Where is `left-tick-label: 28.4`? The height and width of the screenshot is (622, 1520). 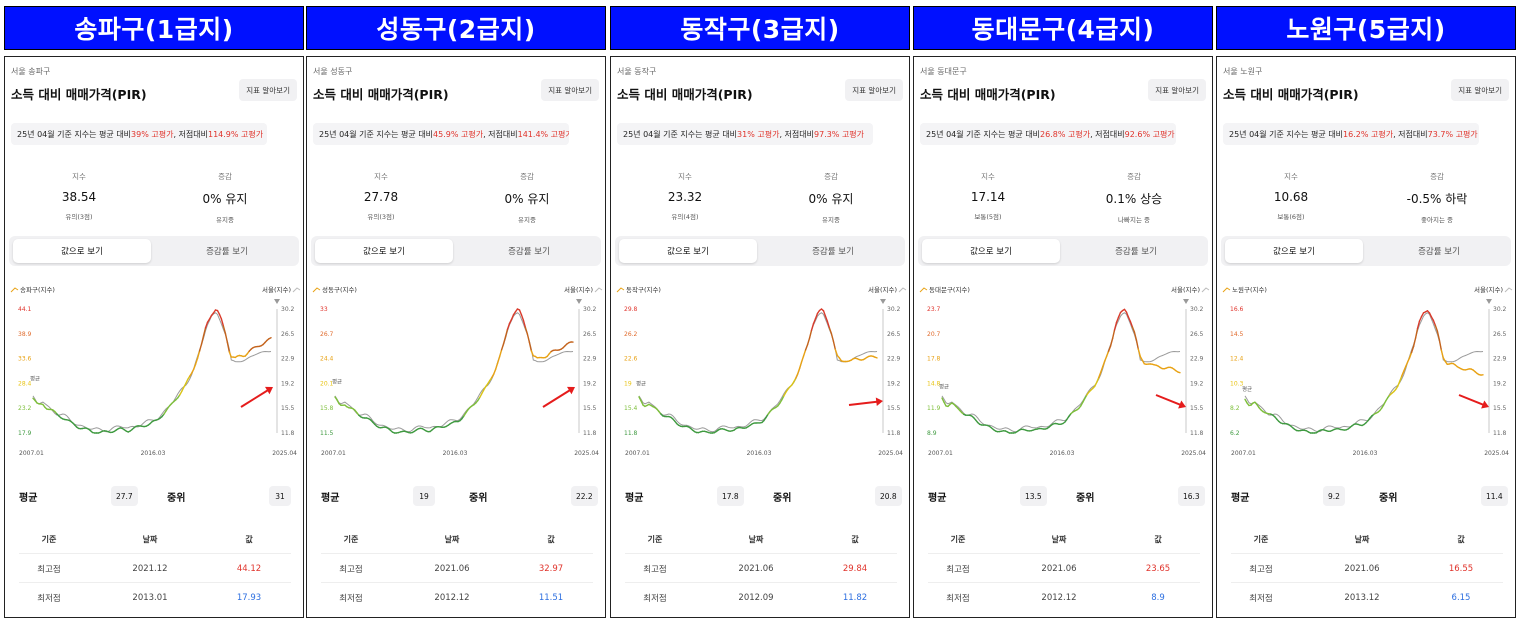 left-tick-label: 28.4 is located at coordinates (25, 383).